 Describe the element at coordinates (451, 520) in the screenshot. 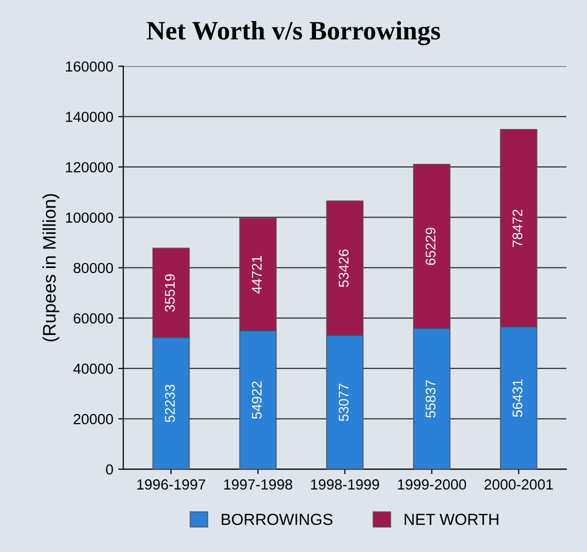

I see `legend-label: NET WORTH` at that location.